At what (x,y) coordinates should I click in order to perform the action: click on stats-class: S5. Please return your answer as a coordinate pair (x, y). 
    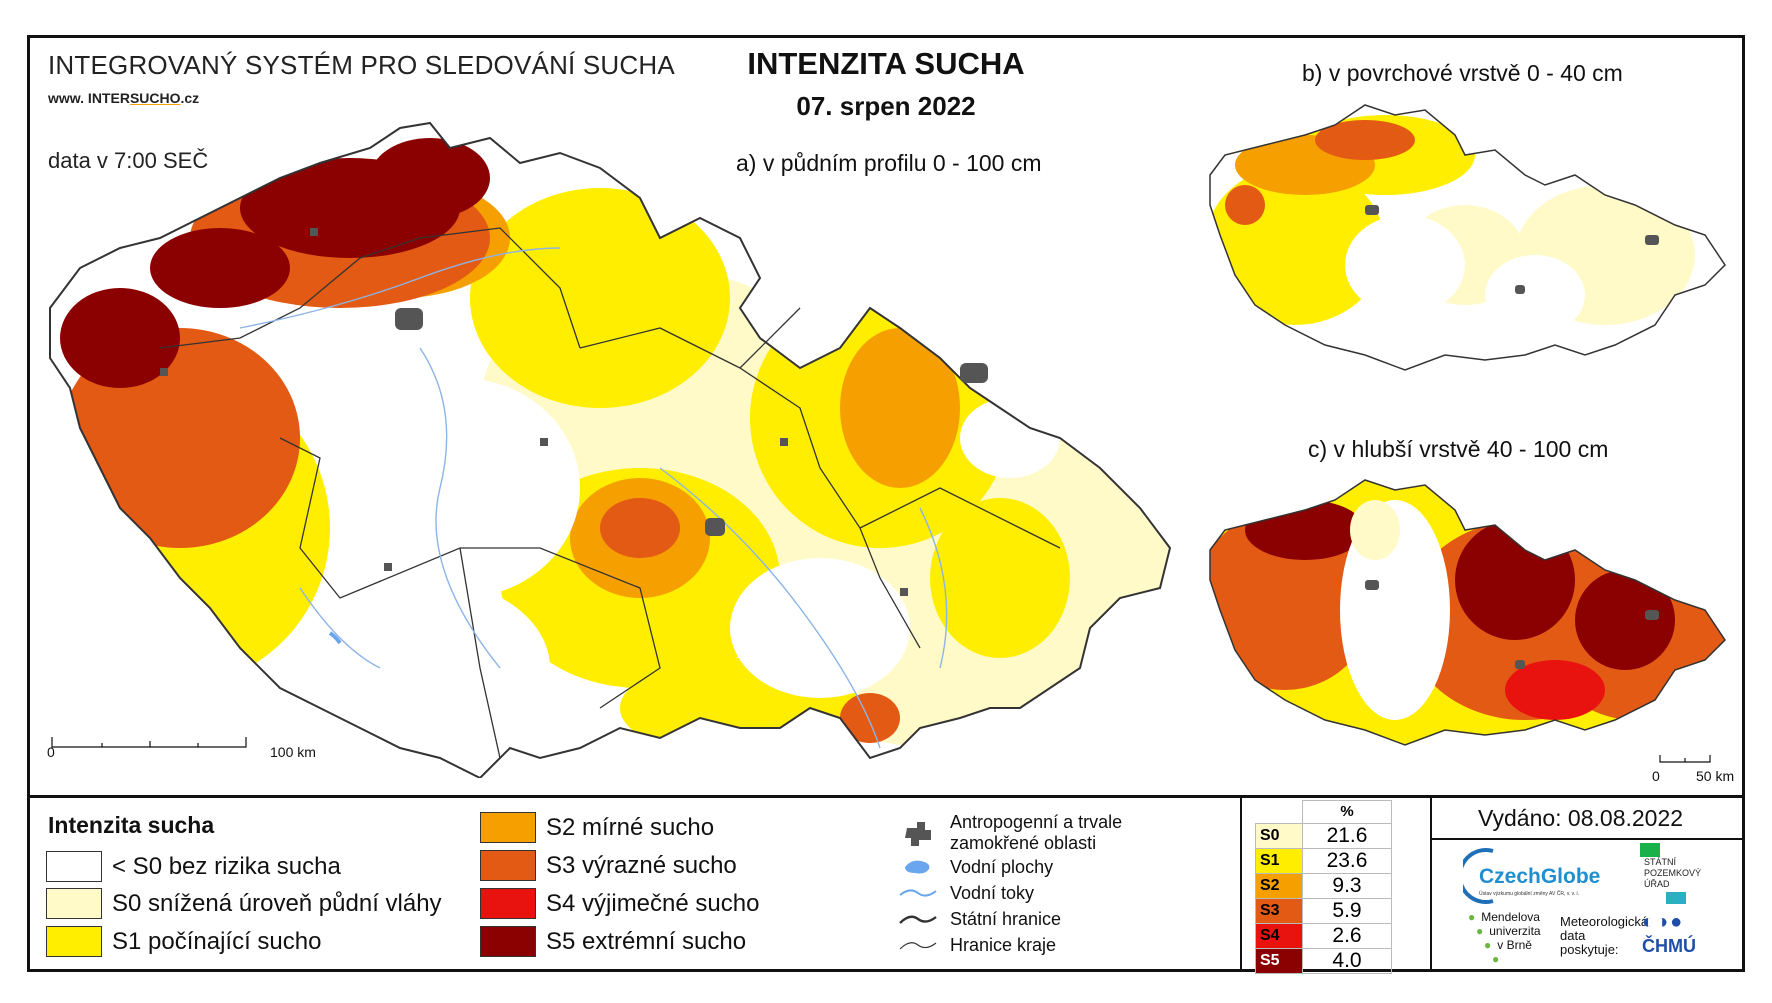
    Looking at the image, I should click on (1279, 960).